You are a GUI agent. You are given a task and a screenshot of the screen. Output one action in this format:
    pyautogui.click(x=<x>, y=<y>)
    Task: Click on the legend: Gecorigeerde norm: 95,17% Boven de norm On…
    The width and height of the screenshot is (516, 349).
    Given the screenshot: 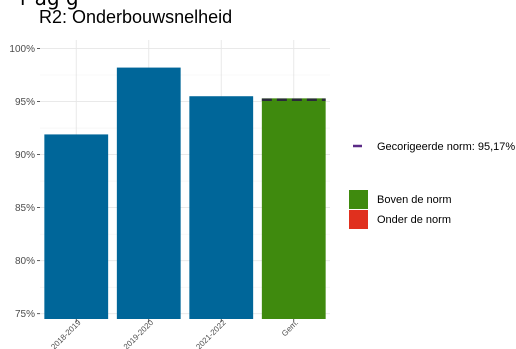 What is the action you would take?
    pyautogui.click(x=432, y=185)
    